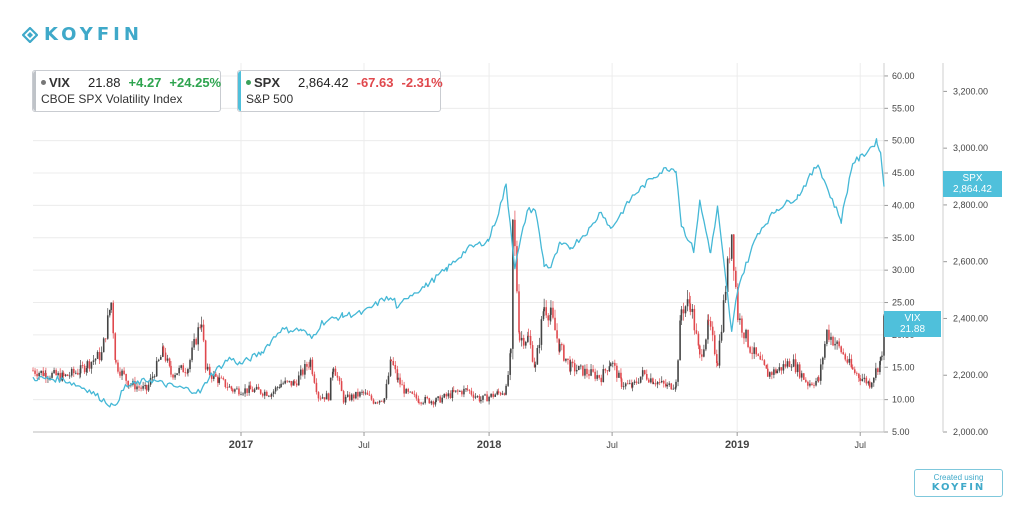  What do you see at coordinates (903, 303) in the screenshot?
I see `vix-axis-tick-label: 25.00` at bounding box center [903, 303].